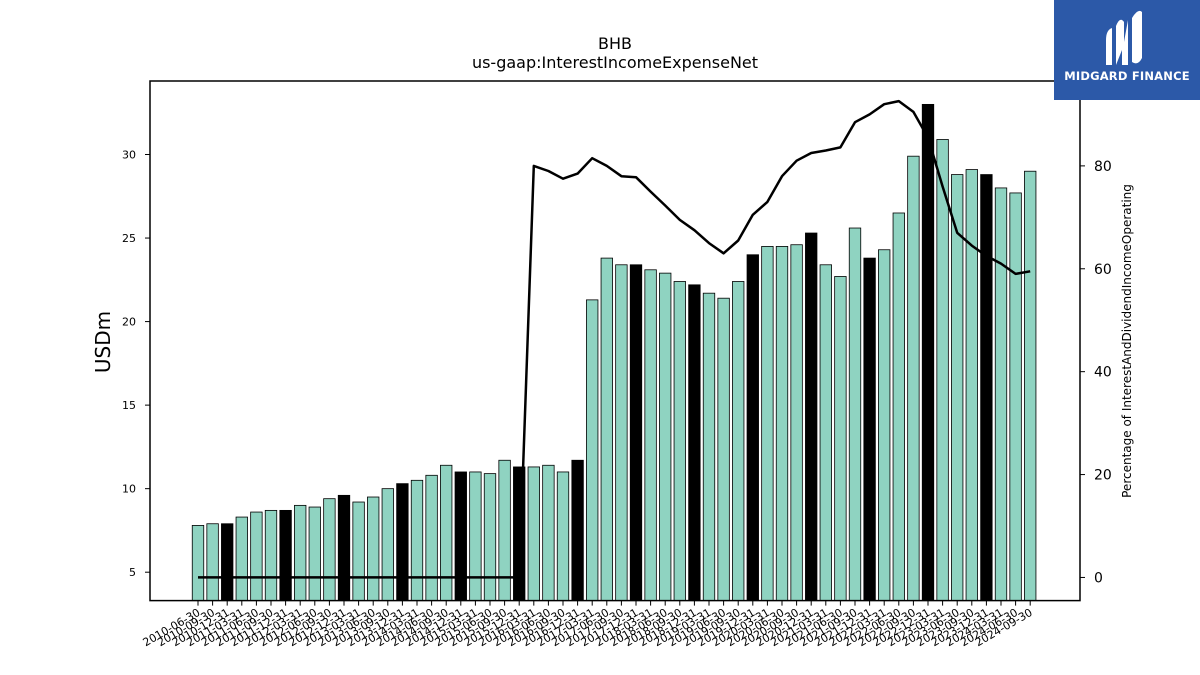 The image size is (1200, 675). Describe the element at coordinates (1103, 373) in the screenshot. I see `y2-tick-label: 40` at that location.